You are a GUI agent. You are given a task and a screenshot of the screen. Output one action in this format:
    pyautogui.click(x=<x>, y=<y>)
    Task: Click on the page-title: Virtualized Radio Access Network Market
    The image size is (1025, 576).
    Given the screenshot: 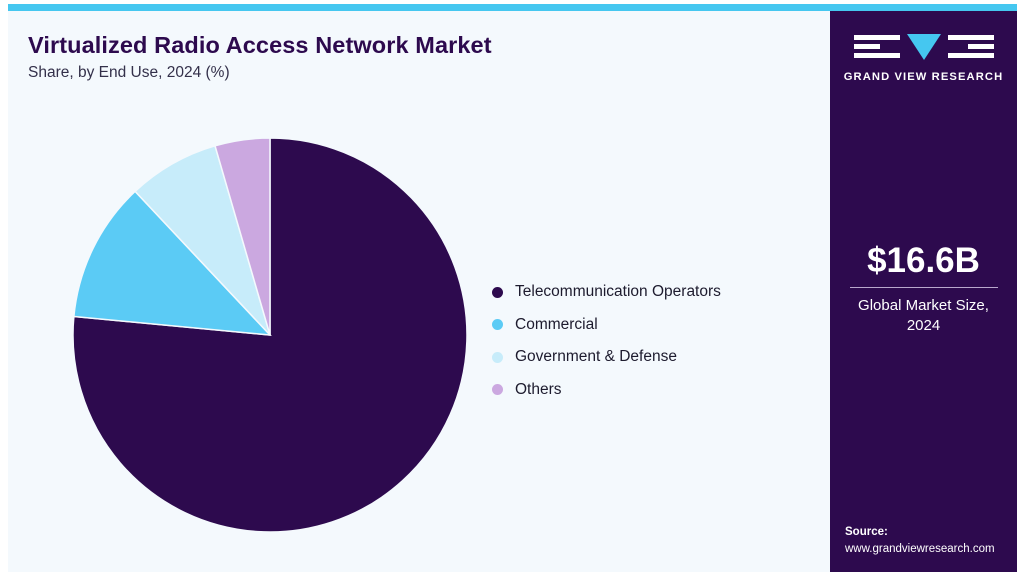 What is the action you would take?
    pyautogui.click(x=260, y=45)
    